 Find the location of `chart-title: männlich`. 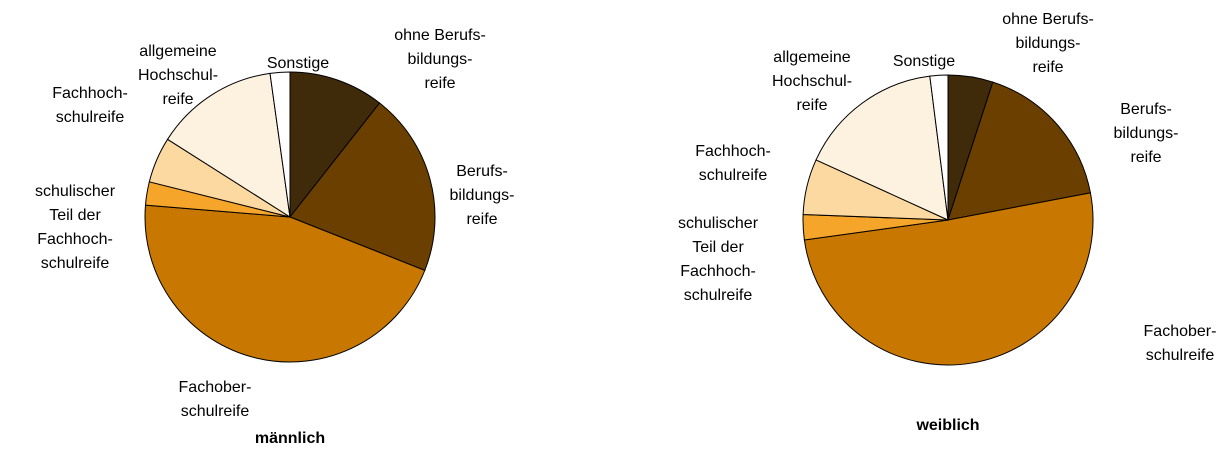

chart-title: männlich is located at coordinates (290, 438).